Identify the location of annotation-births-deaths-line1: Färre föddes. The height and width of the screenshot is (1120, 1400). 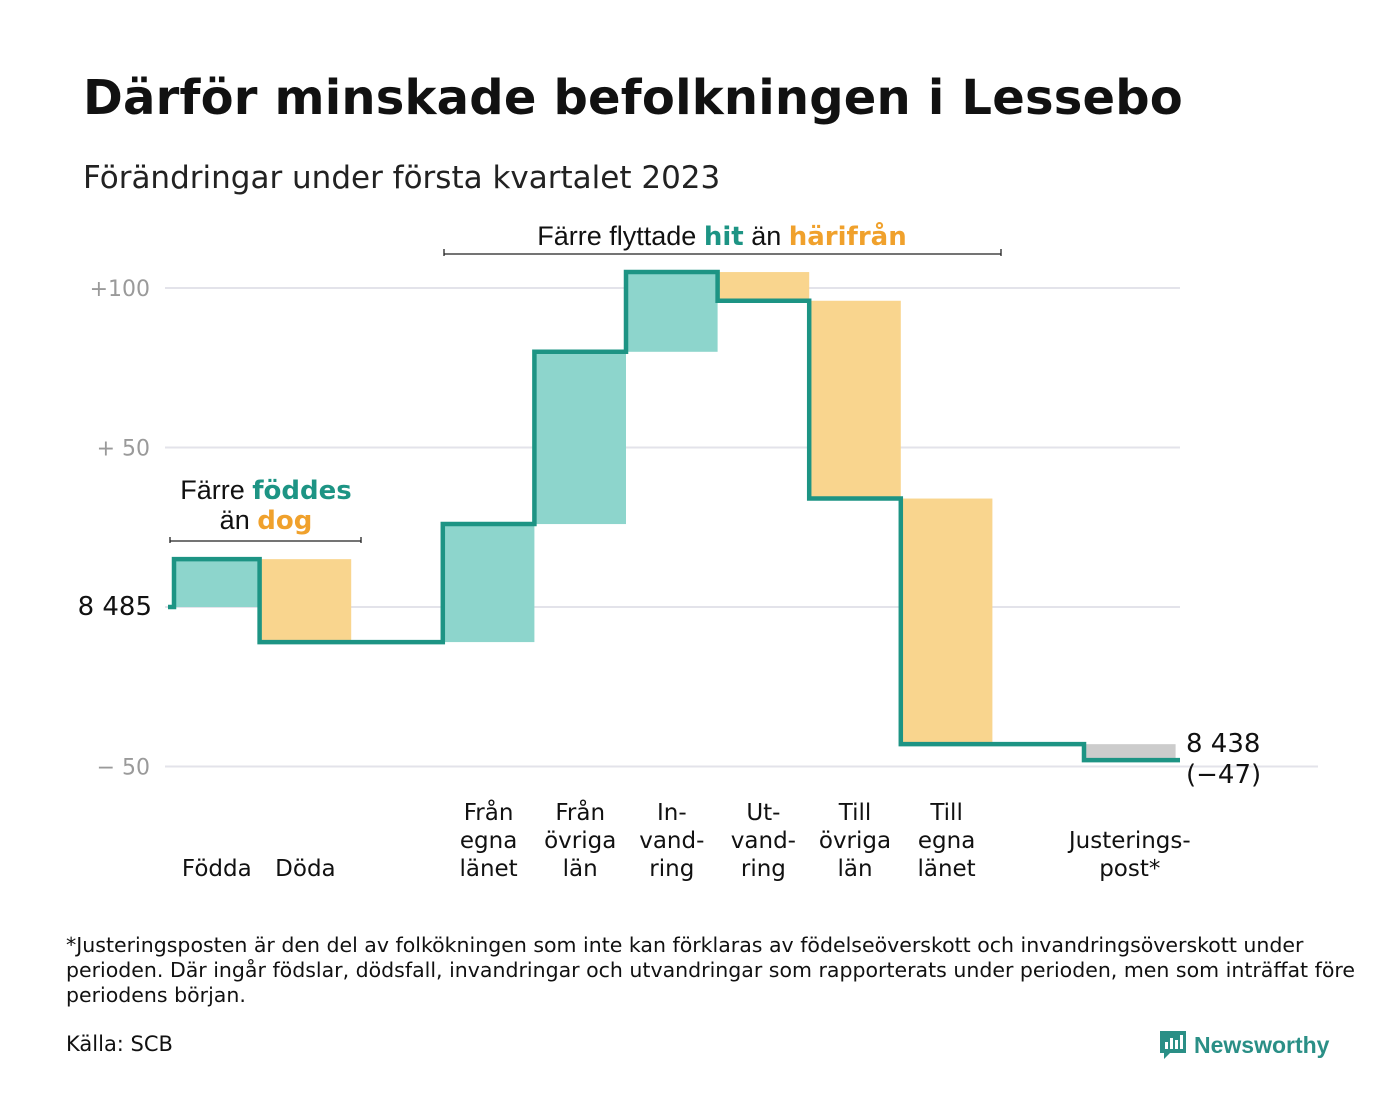
(266, 490).